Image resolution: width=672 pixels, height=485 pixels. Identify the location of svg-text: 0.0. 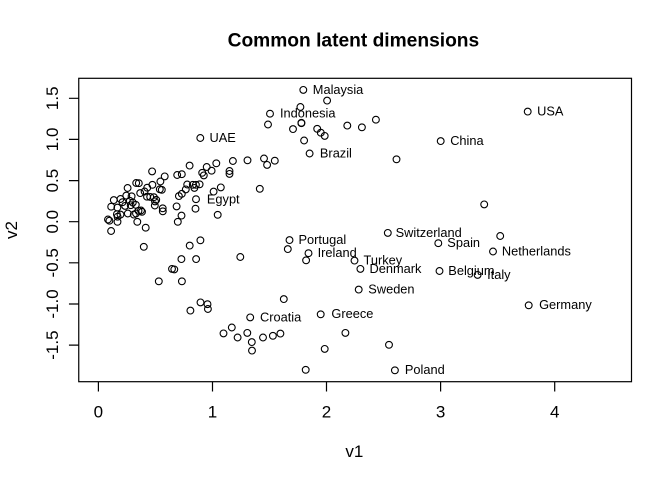
(52, 222).